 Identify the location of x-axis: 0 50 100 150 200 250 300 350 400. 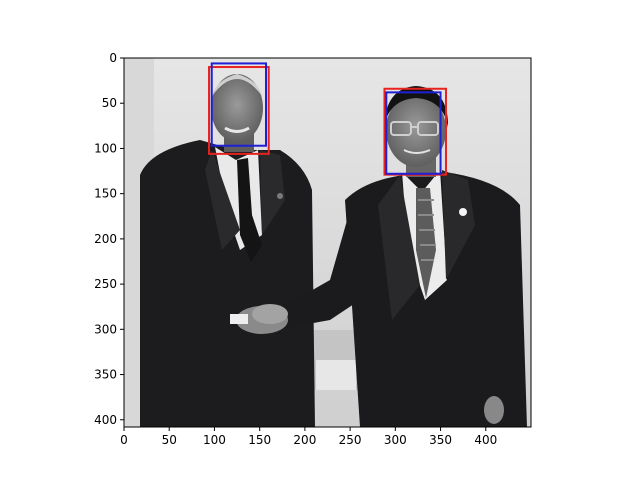
(308, 437).